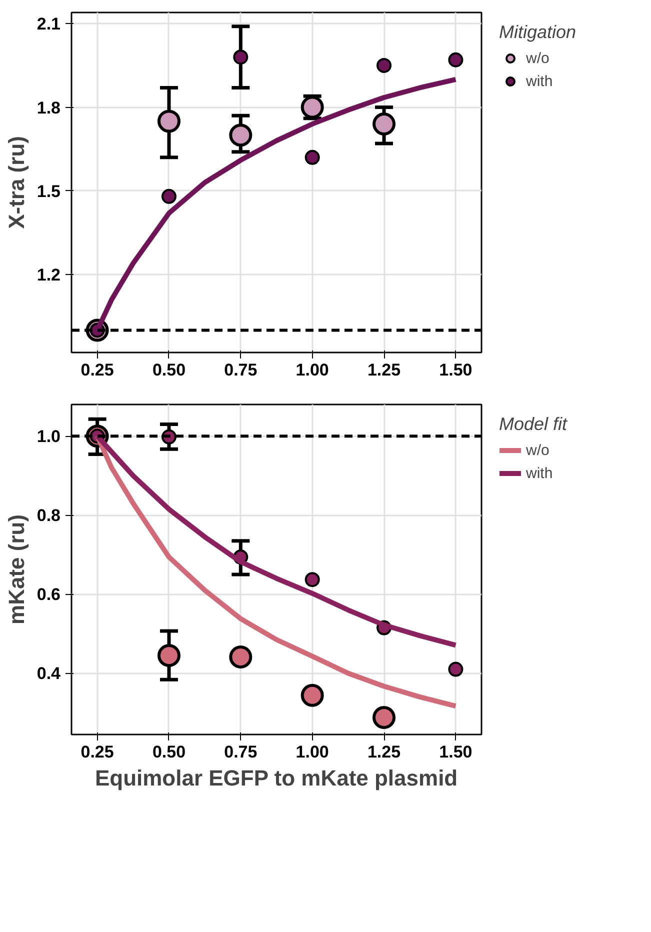 This screenshot has height=932, width=651. Describe the element at coordinates (48, 191) in the screenshot. I see `y-tick-label: 1.5` at that location.